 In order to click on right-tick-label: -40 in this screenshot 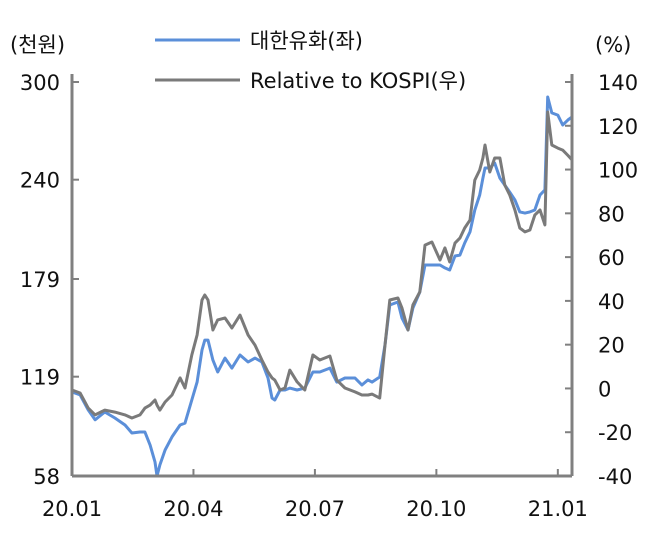, I will do `click(615, 477)`.